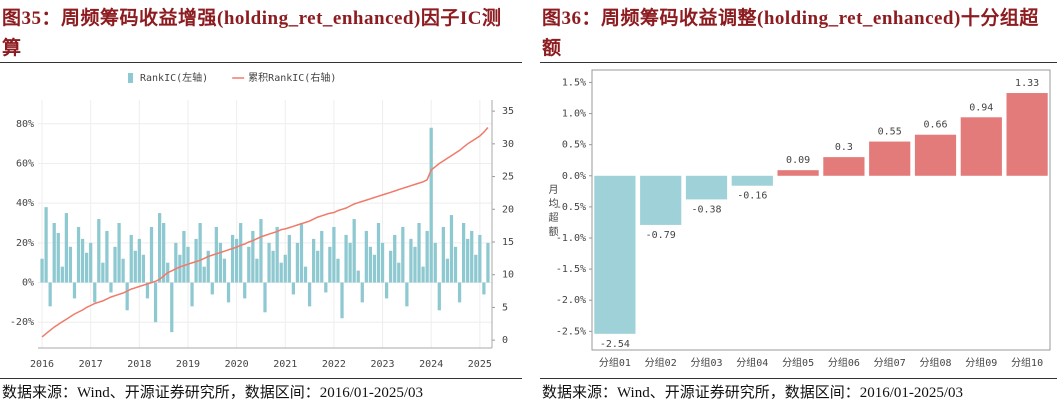 This screenshot has height=406, width=1057. I want to click on y2-tick-label: 25, so click(508, 177).